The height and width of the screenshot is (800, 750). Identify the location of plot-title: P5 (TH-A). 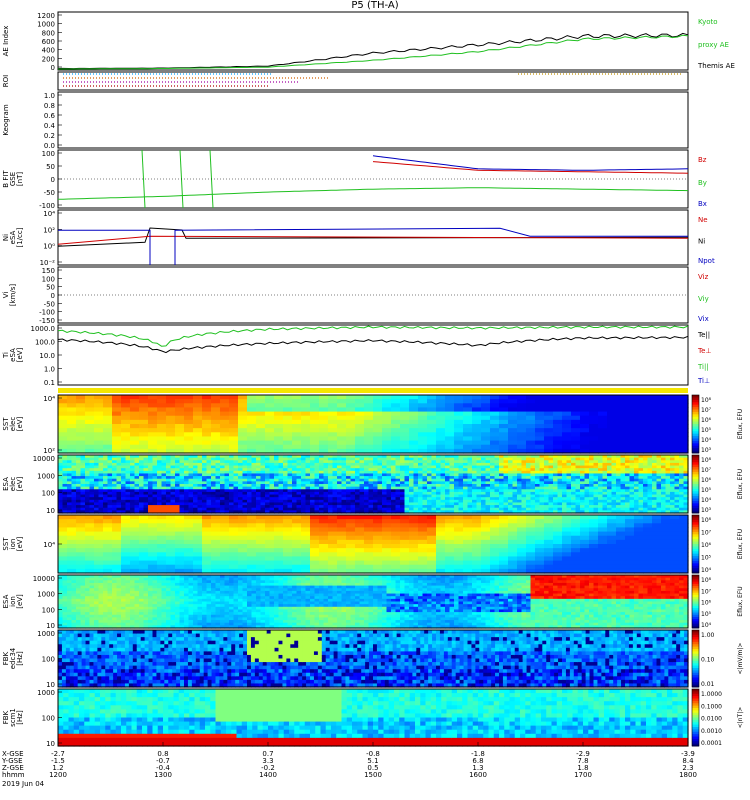
(375, 5).